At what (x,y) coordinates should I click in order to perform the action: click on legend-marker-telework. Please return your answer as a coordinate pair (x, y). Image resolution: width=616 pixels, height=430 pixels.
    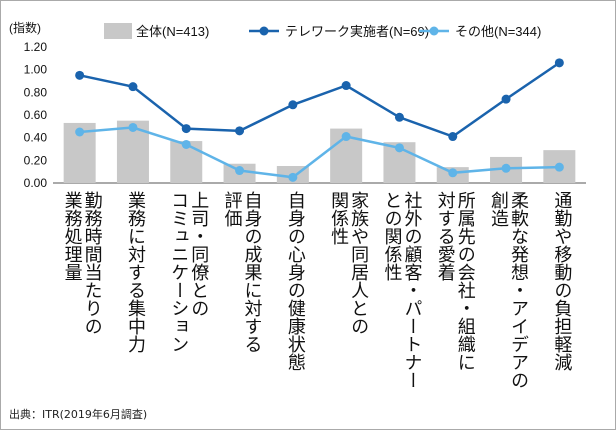
    Looking at the image, I should click on (264, 31).